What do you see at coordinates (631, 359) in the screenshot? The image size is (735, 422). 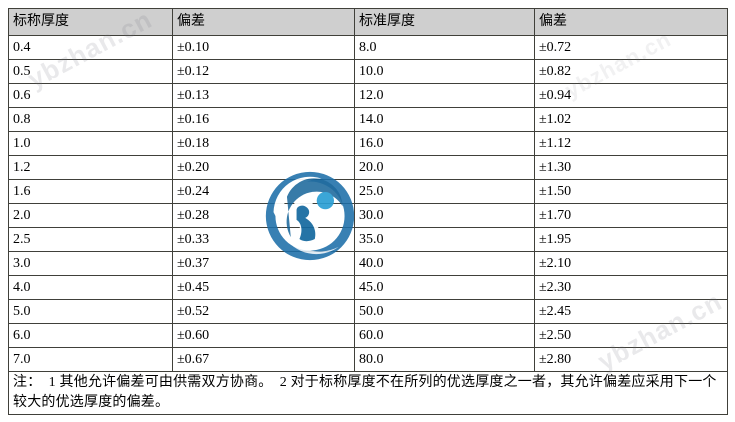 I see `cell-tolerance-2: ±2.80` at bounding box center [631, 359].